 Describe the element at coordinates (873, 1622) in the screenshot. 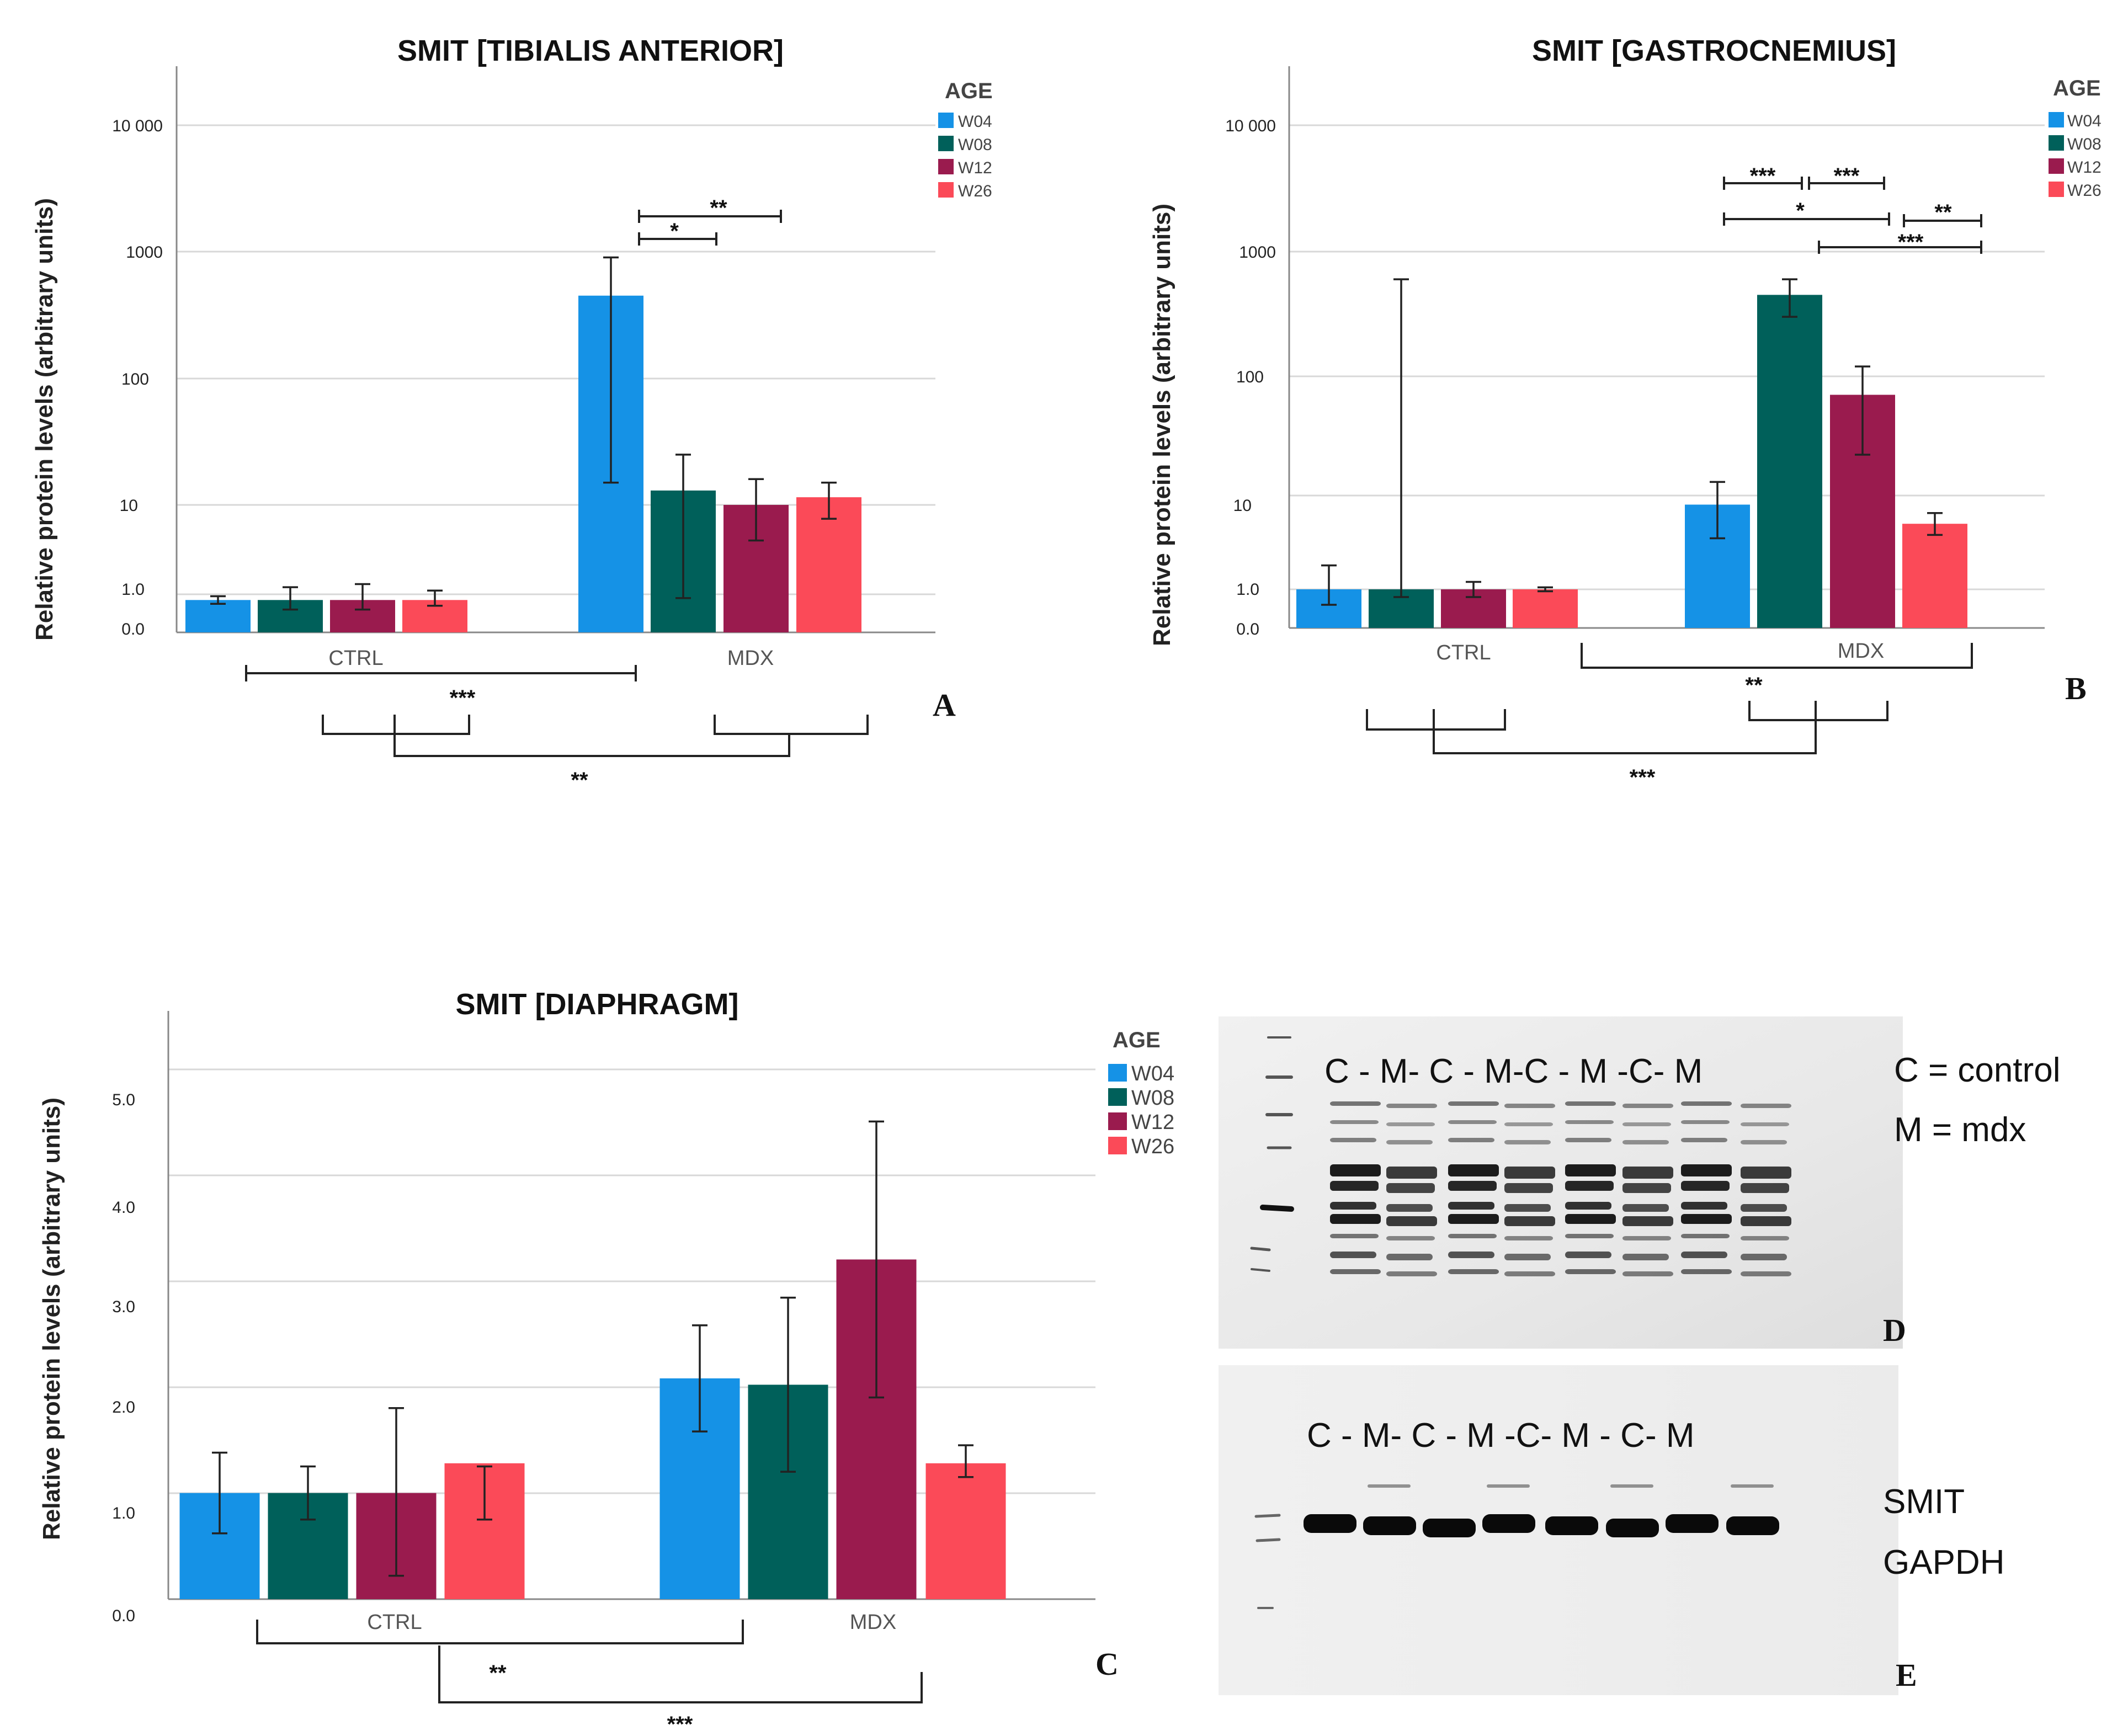

I see `panel-c-category-mdx: MDX` at that location.